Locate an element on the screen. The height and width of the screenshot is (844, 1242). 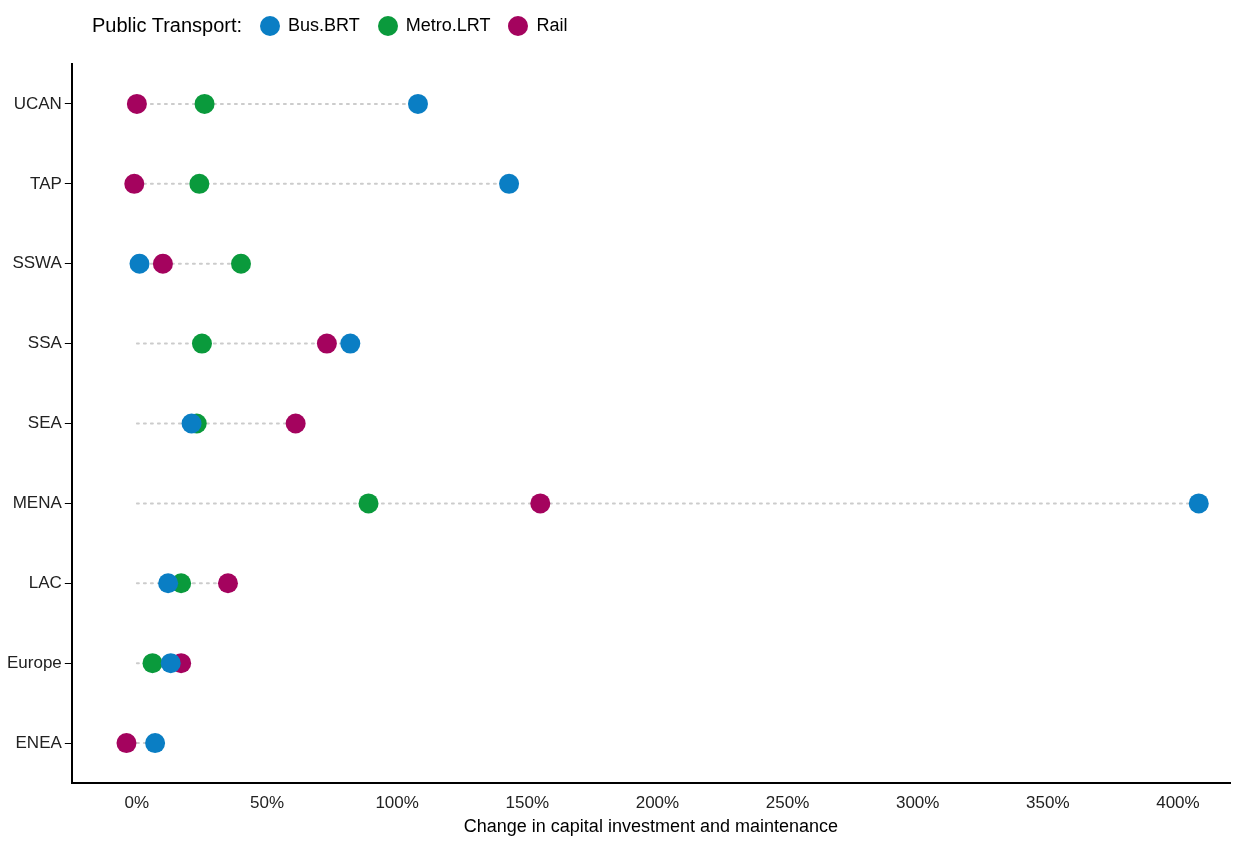
x-axis-title: Change in capital investment and maintenance is located at coordinates (651, 826).